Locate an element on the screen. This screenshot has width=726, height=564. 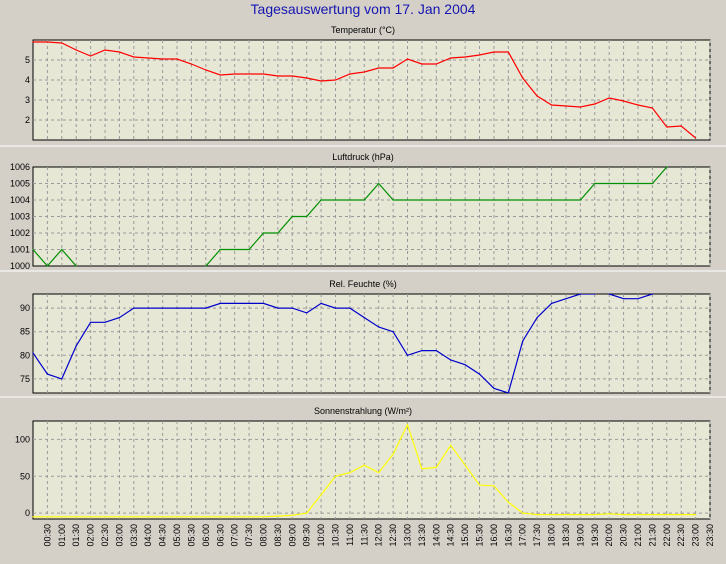
chart-title: Sonnenstrahlung (W/m²) is located at coordinates (363, 411).